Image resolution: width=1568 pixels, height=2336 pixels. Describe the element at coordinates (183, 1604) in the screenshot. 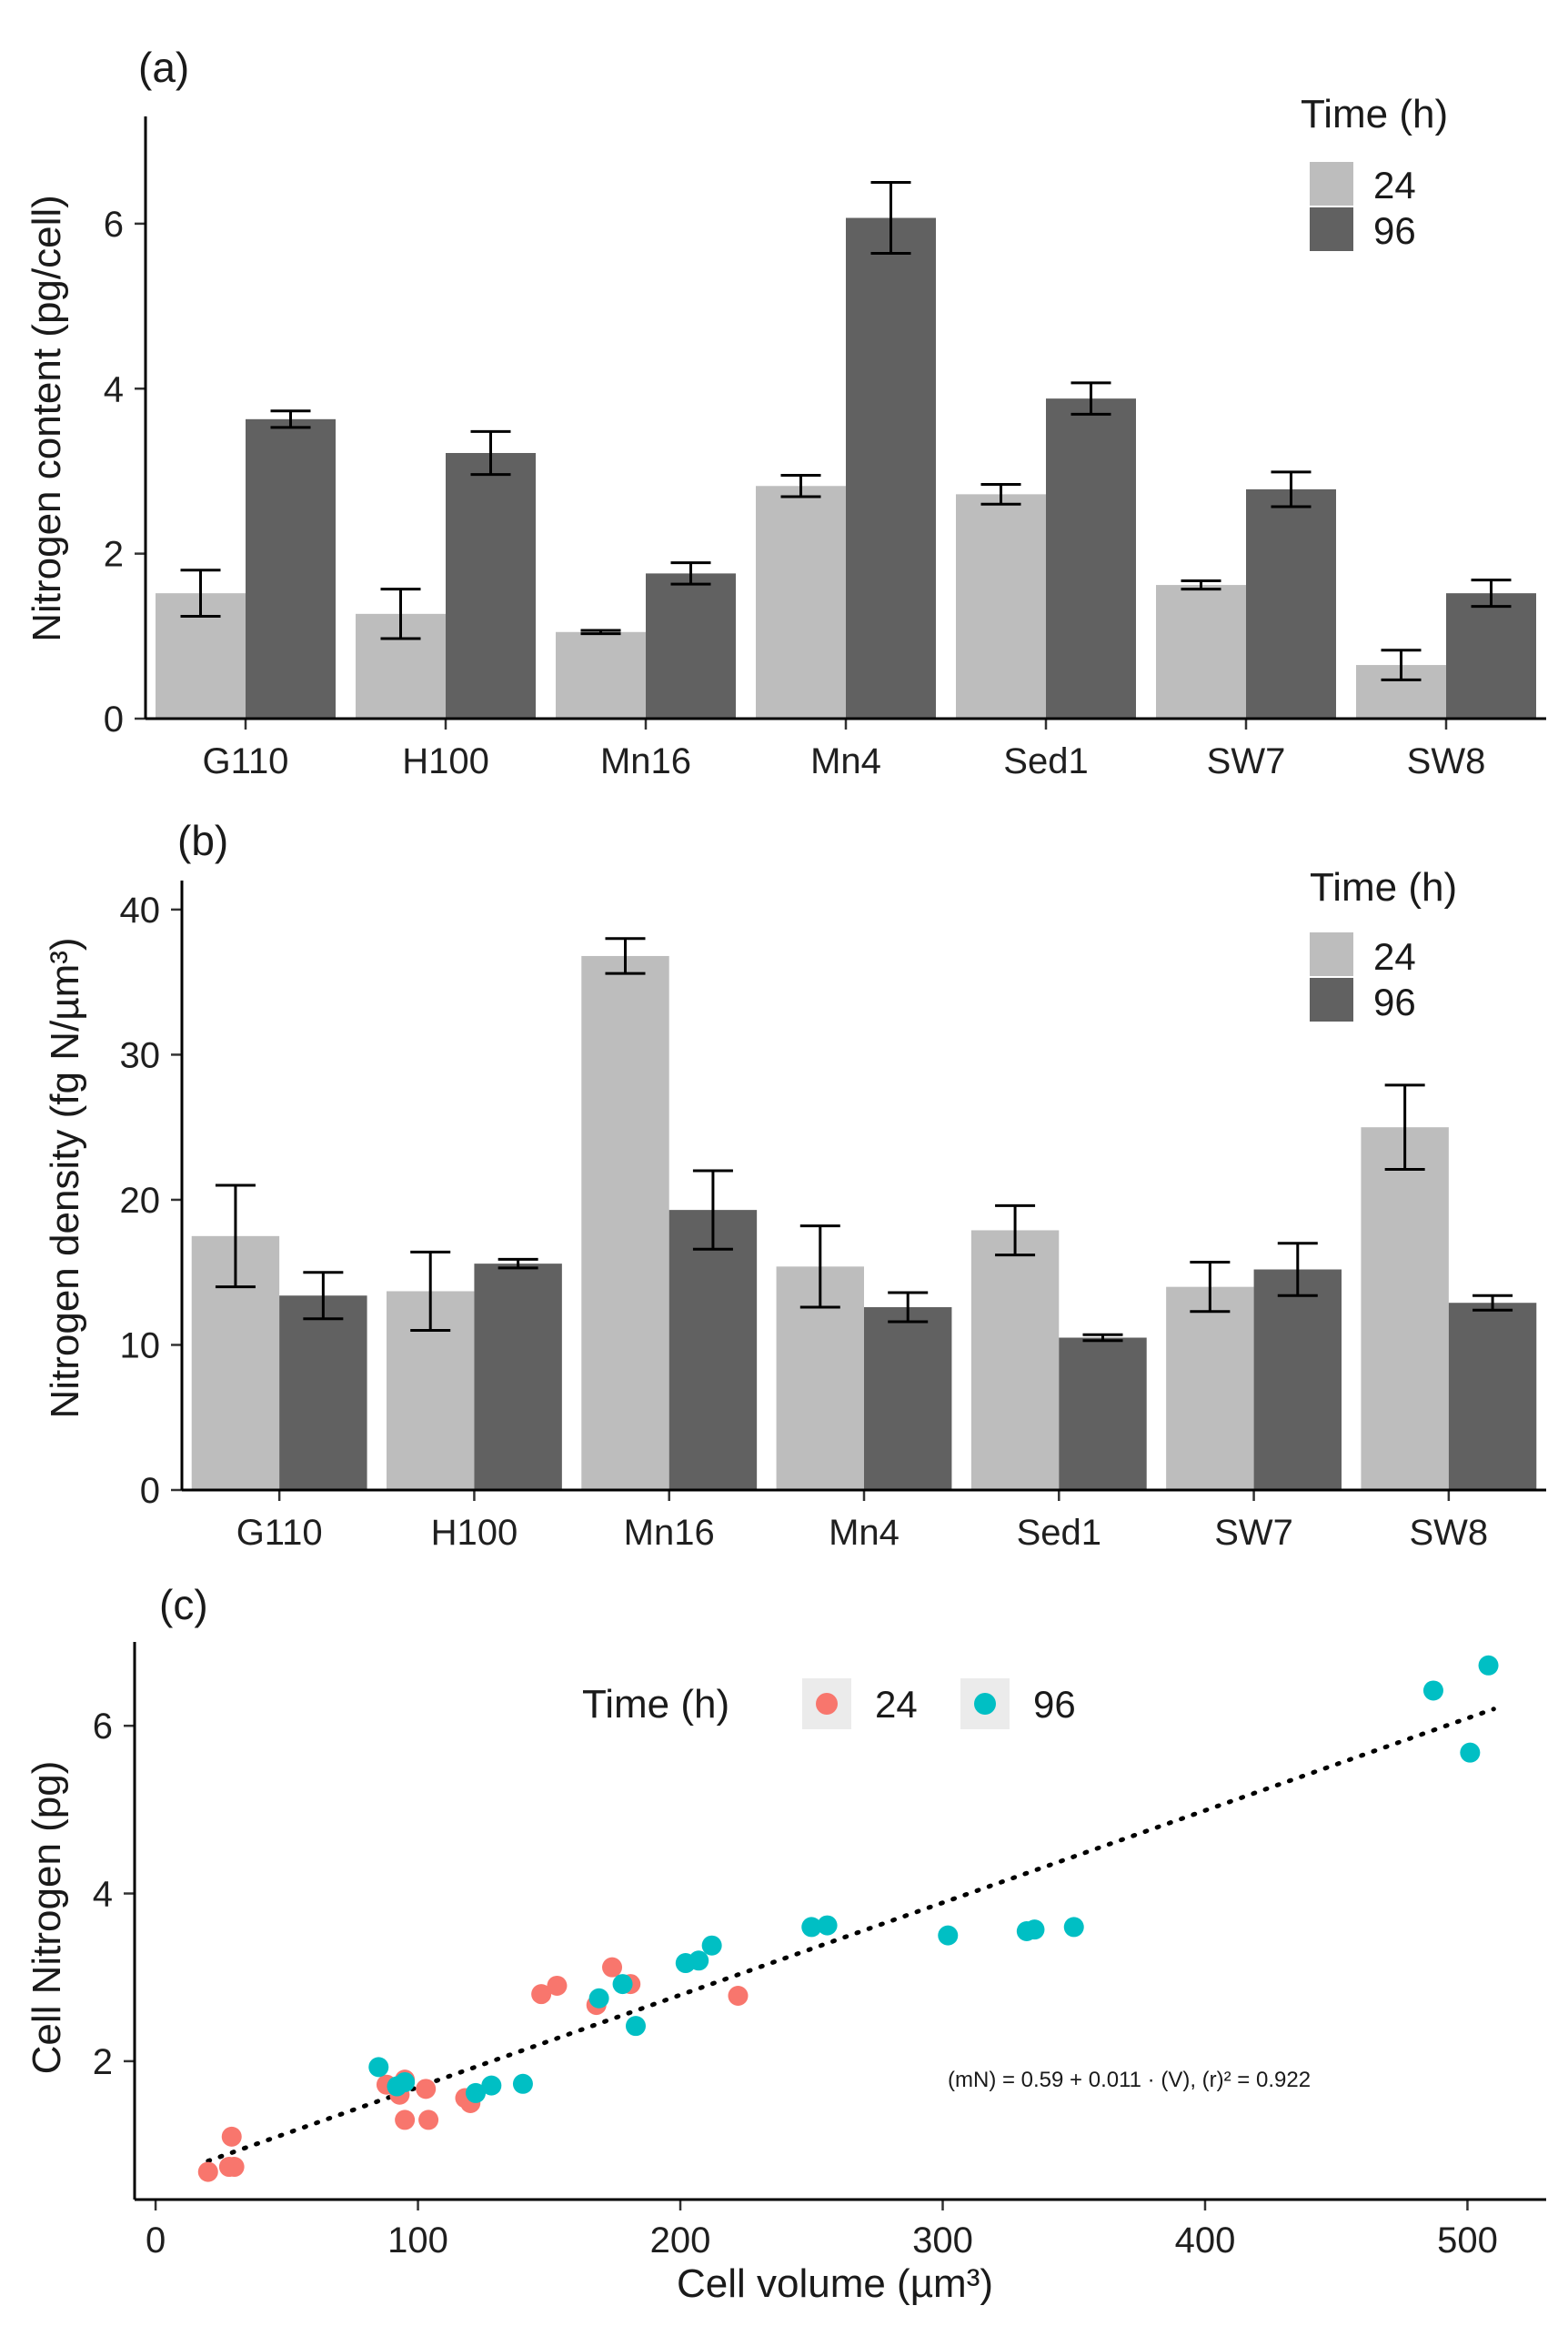

I see `panel-c-label: (c)` at that location.